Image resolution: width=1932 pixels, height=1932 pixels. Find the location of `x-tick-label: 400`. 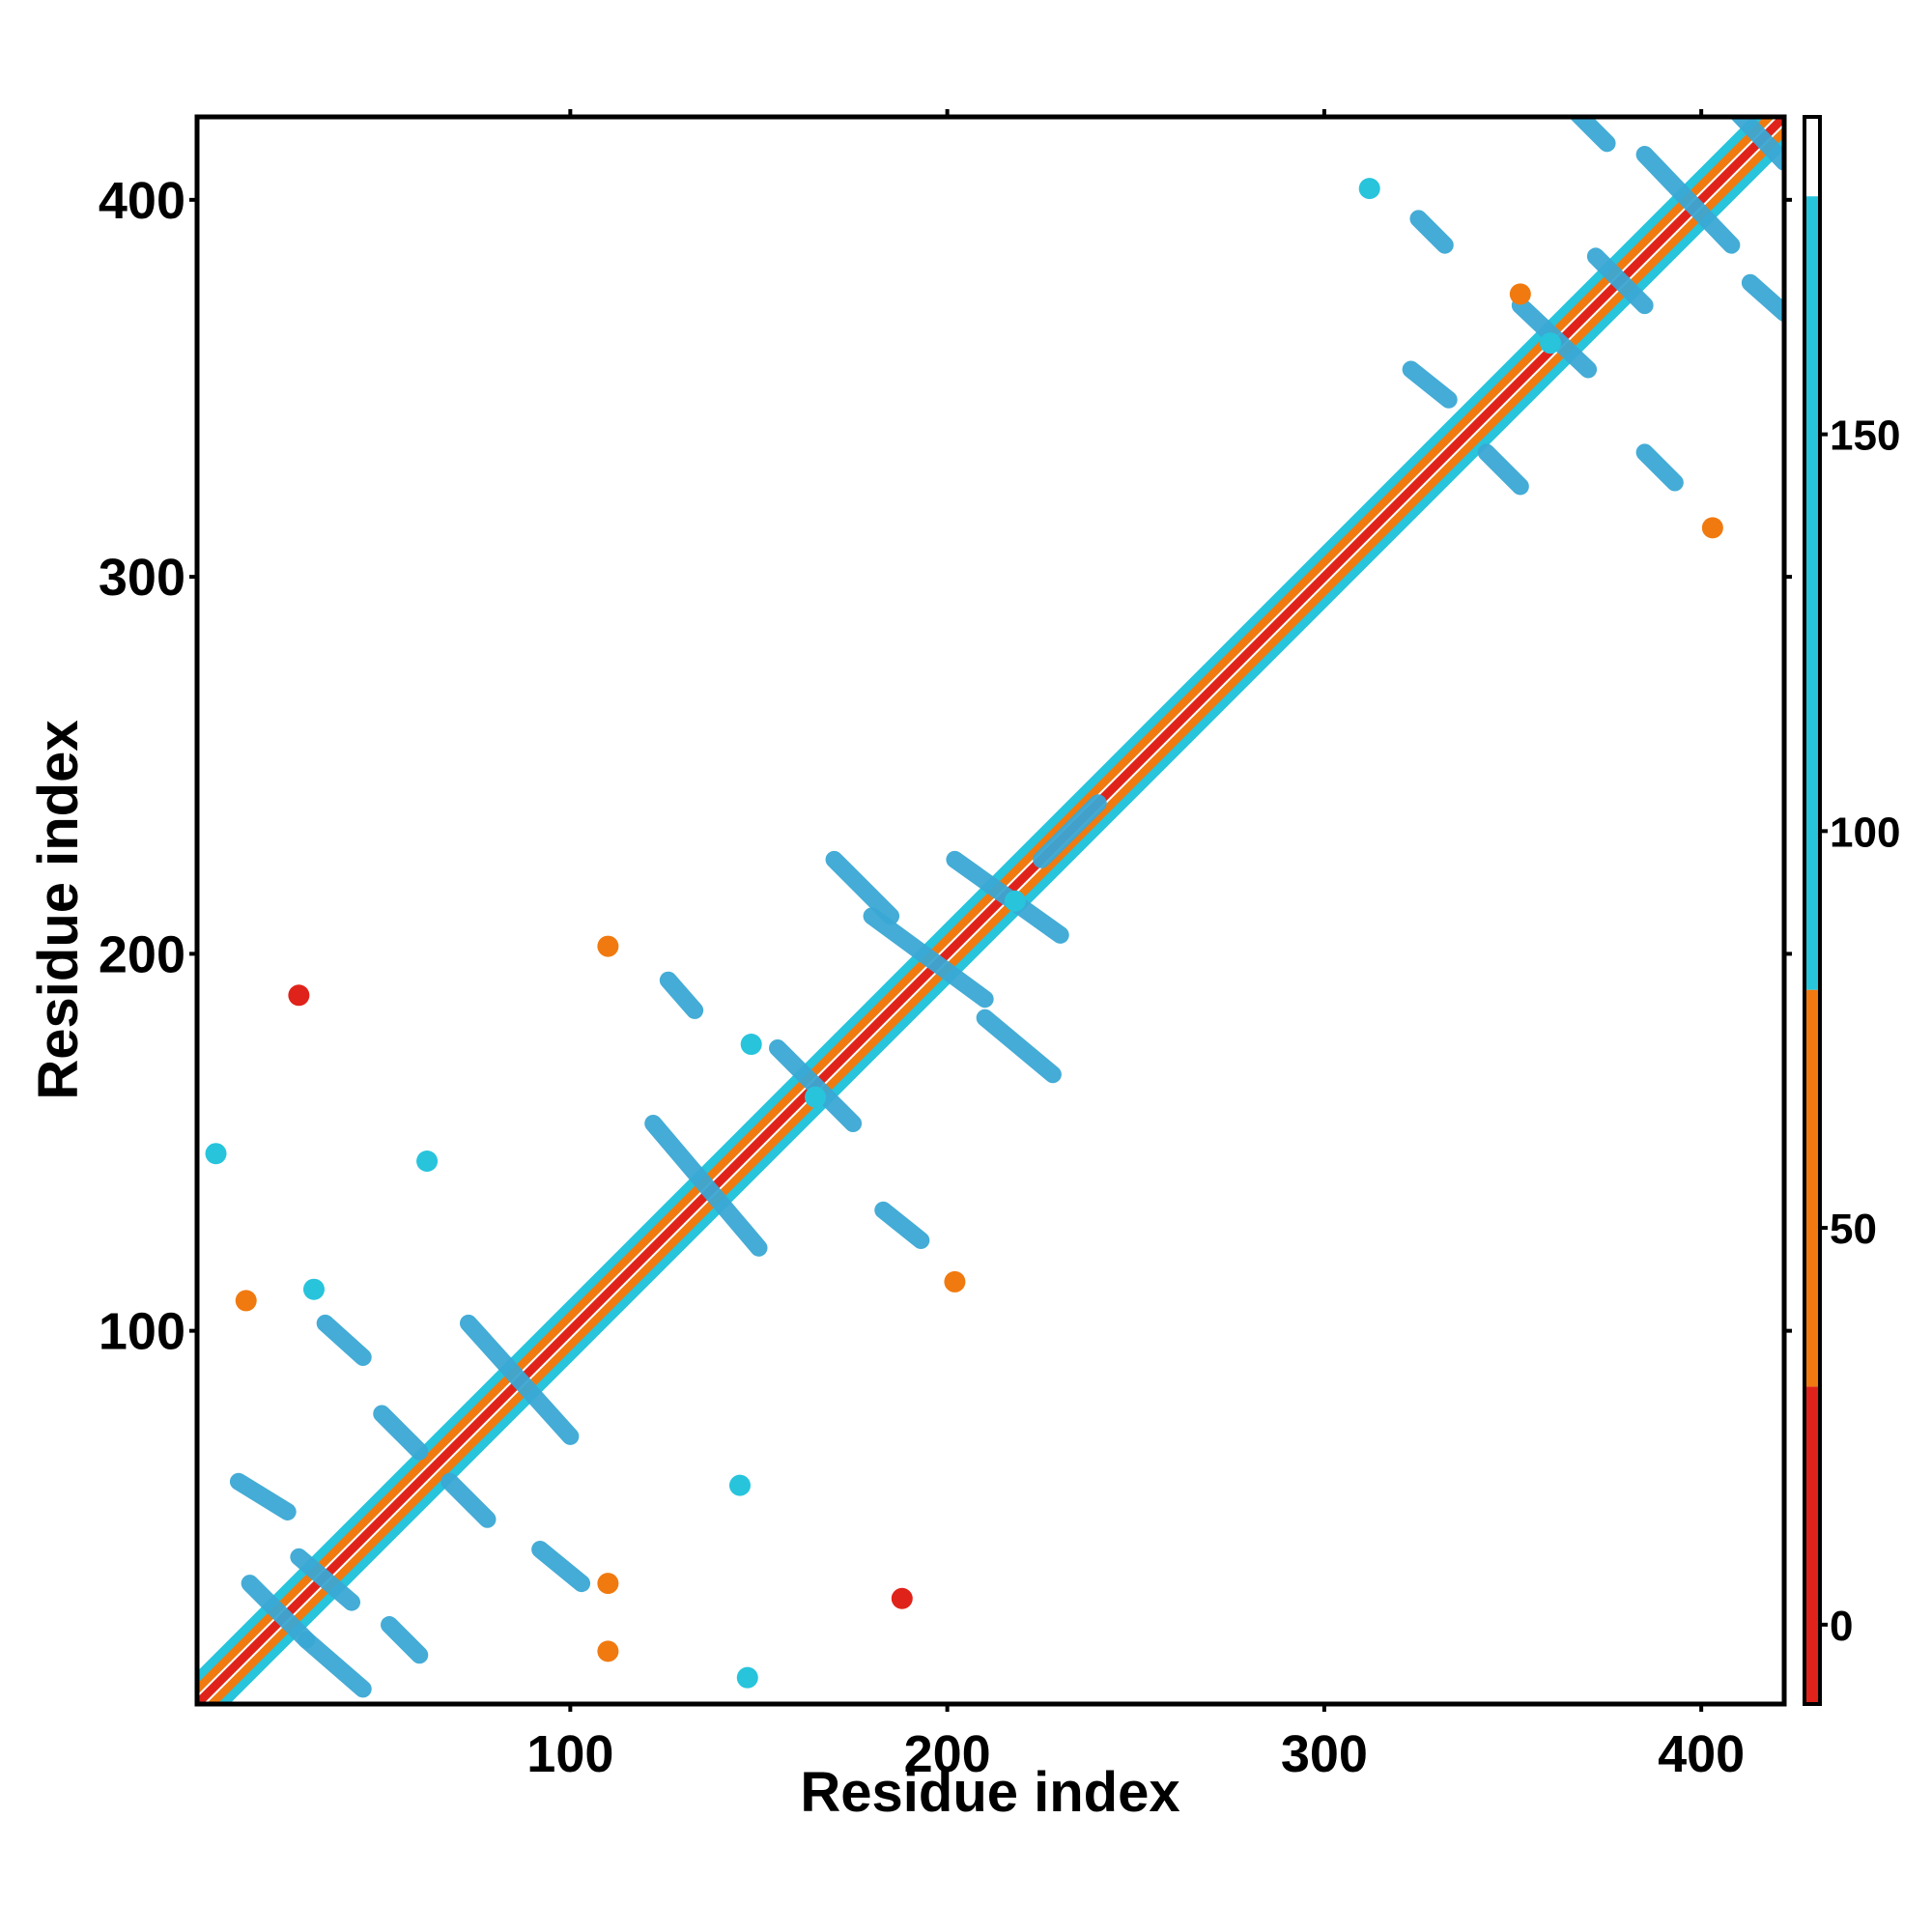

x-tick-label: 400 is located at coordinates (1701, 1754).